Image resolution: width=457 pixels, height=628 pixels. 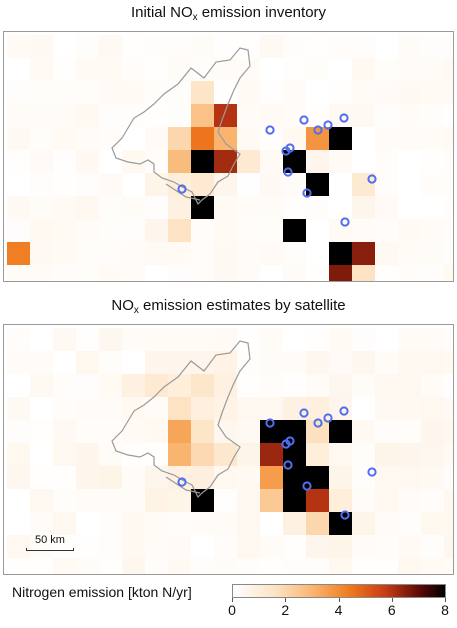 I want to click on title-text-rest: emission estimates by satellite, so click(x=242, y=305).